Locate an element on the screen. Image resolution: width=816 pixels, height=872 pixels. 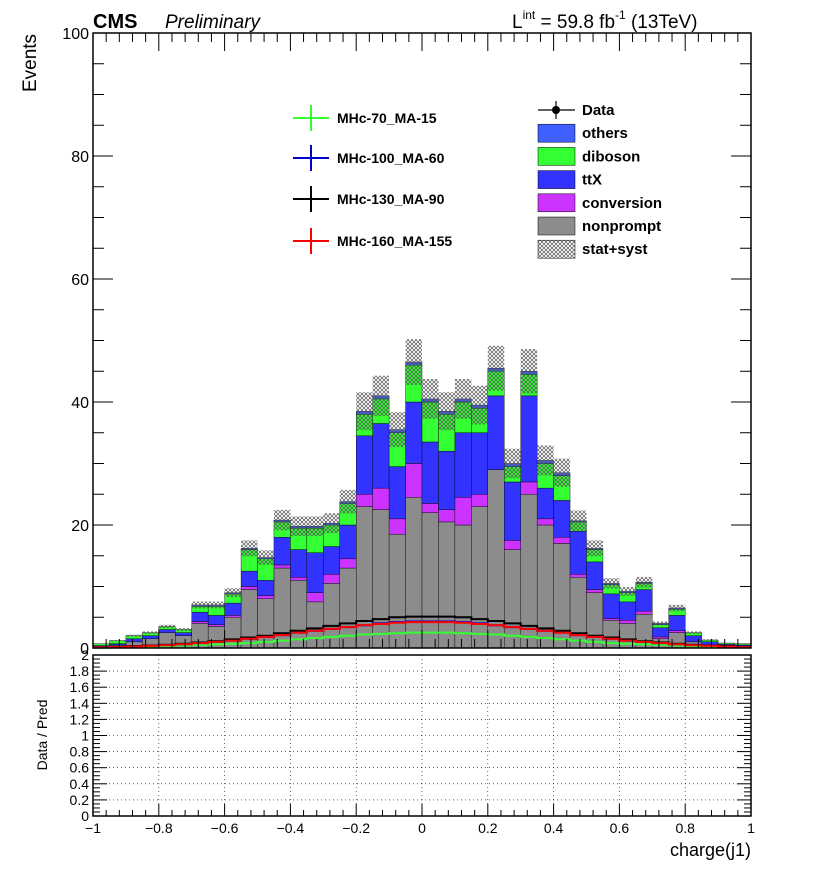
legend-label-ttX: ttX is located at coordinates (592, 180).